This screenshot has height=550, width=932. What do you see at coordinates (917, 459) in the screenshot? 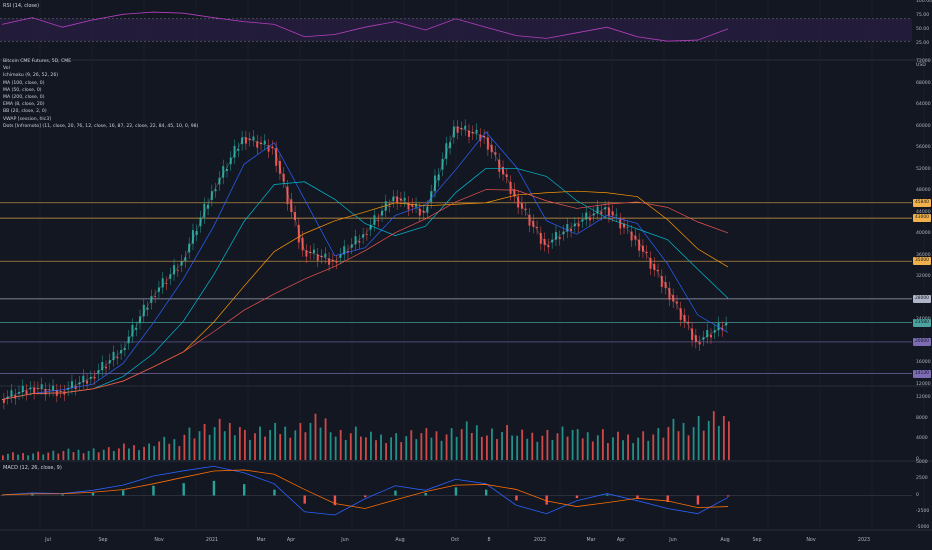
I see `volume-axis-tick: 0` at bounding box center [917, 459].